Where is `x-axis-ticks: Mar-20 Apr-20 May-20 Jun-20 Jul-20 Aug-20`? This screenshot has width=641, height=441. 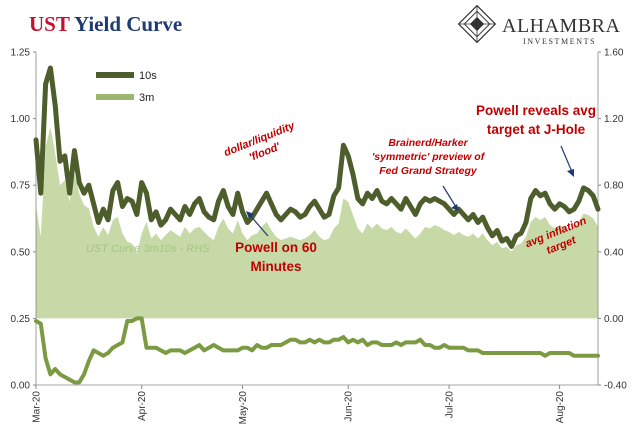
x-axis-ticks: Mar-20 Apr-20 May-20 Jun-20 Jul-20 Aug-20 is located at coordinates (299, 405).